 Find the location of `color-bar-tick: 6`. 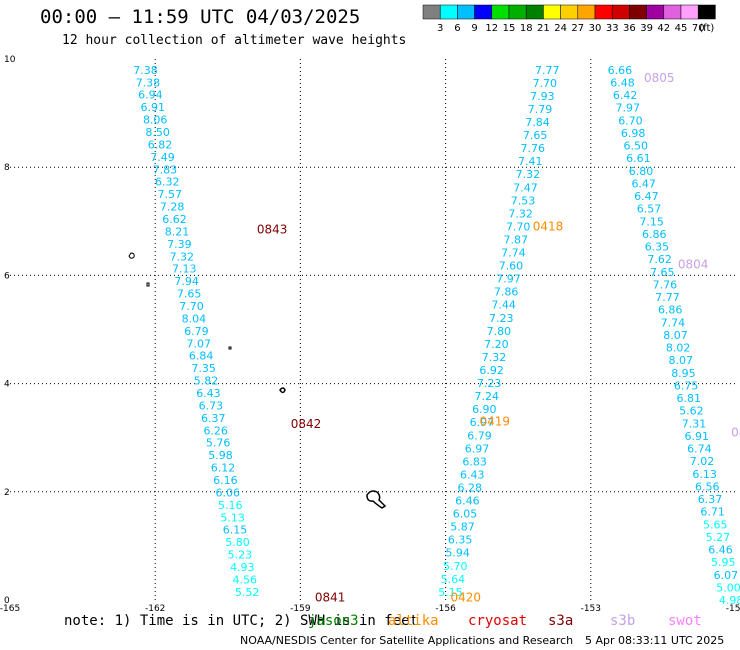

color-bar-tick: 6 is located at coordinates (457, 28).